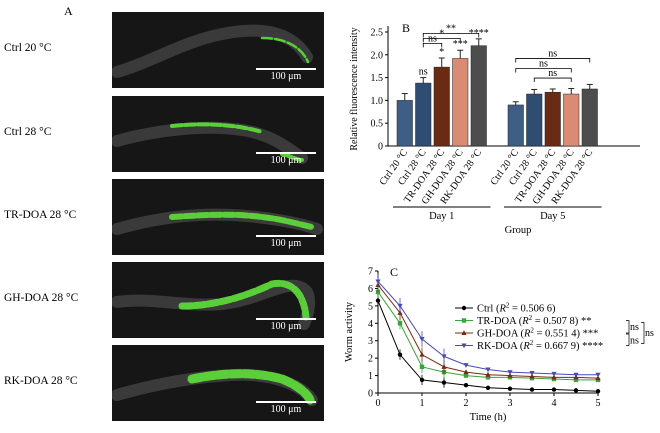  I want to click on micrograph-row: RK-DOA 28 °C 100 μm, so click(165, 383).